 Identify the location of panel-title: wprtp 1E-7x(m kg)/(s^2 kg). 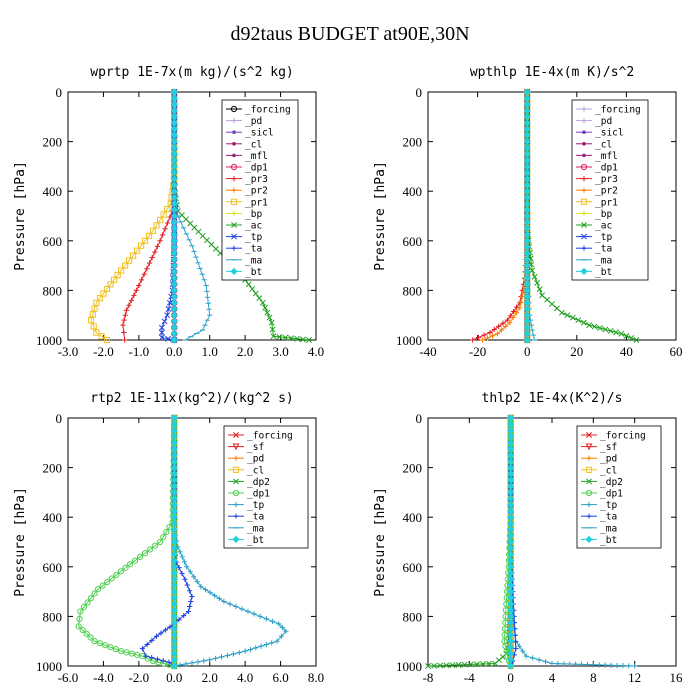
(192, 72).